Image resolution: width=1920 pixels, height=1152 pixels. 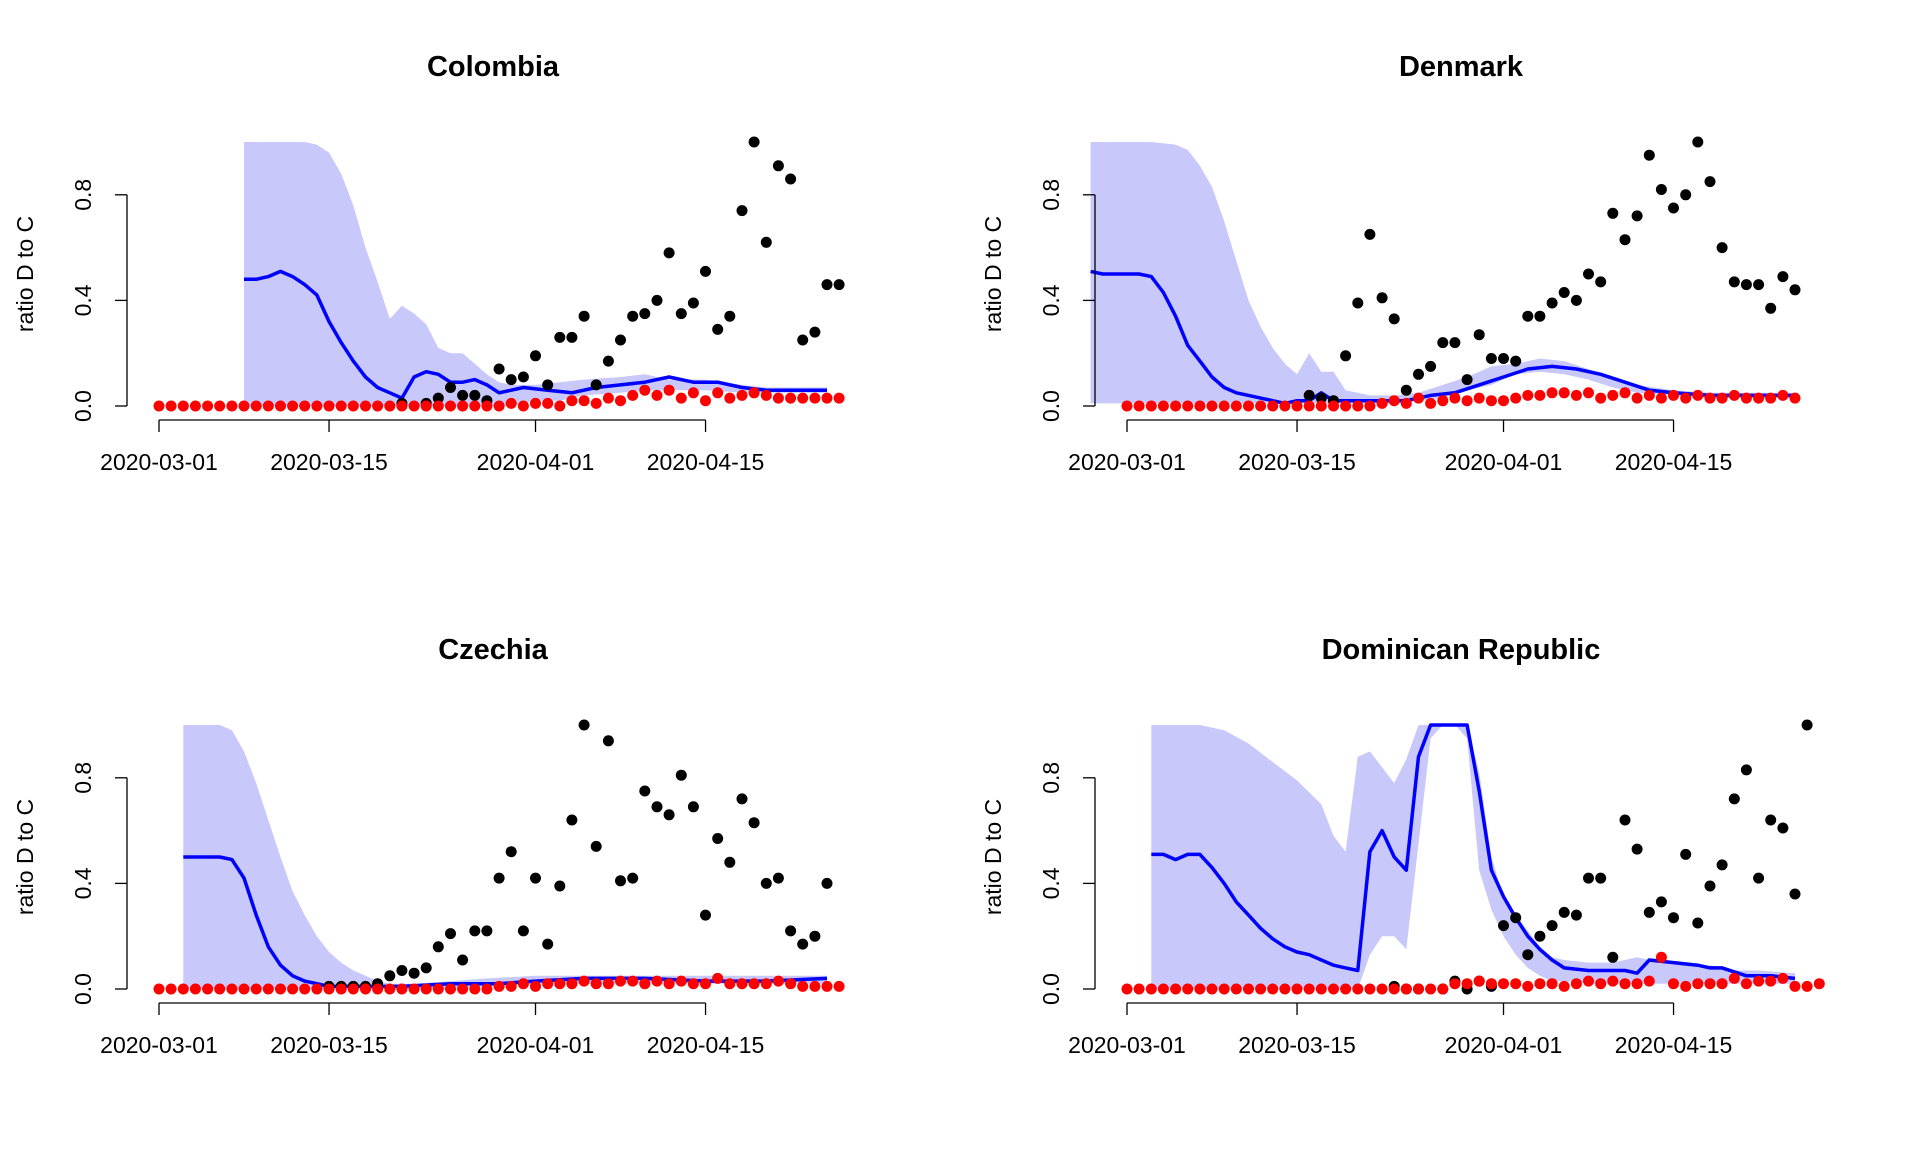 I want to click on panel-title: Denmark, so click(x=1461, y=67).